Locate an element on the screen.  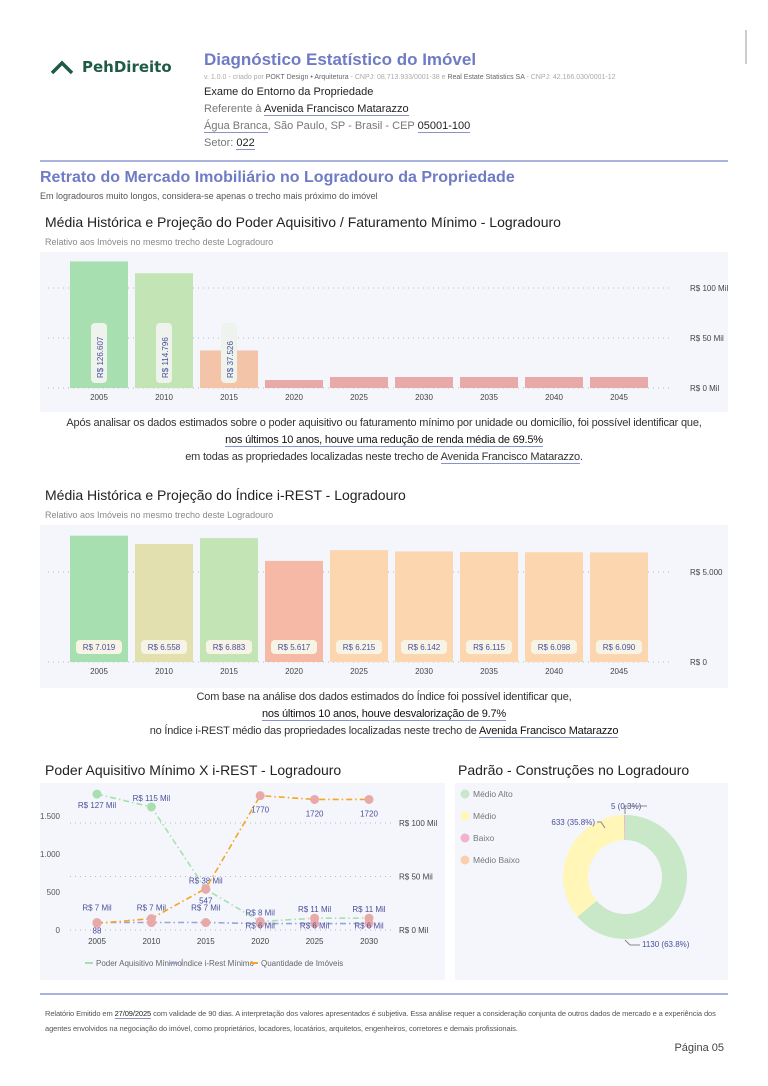
cep-link: 05001-100 is located at coordinates (444, 126).